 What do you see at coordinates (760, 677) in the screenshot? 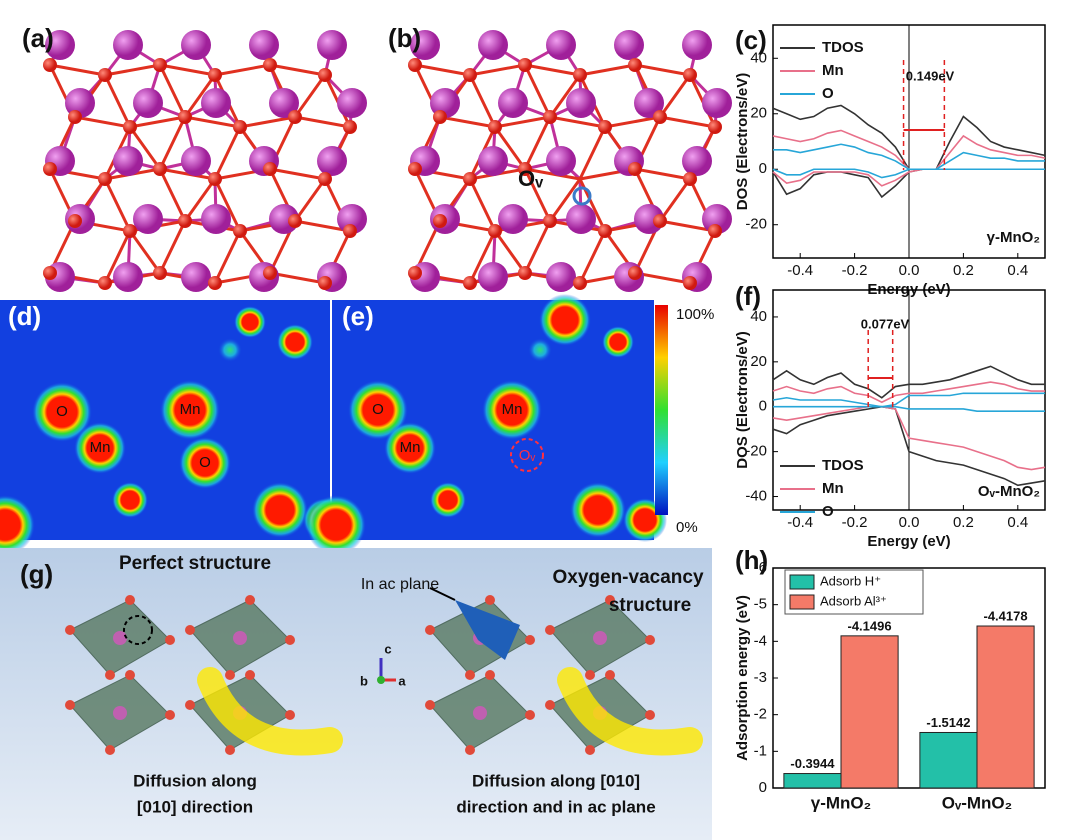
I see `y-tick-label: -3` at bounding box center [760, 677].